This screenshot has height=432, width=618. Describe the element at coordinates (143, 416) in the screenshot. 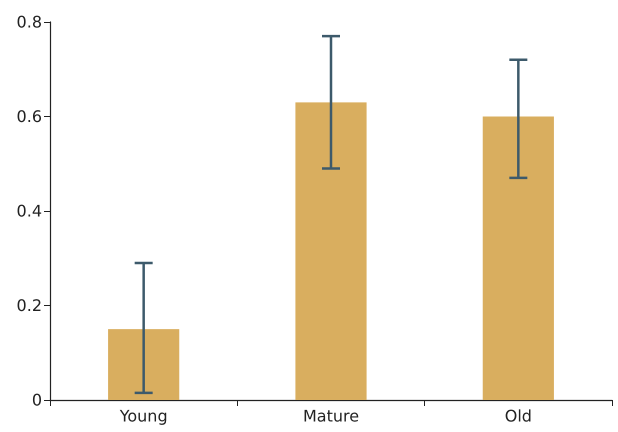

I see `x-tick-label: Young` at that location.